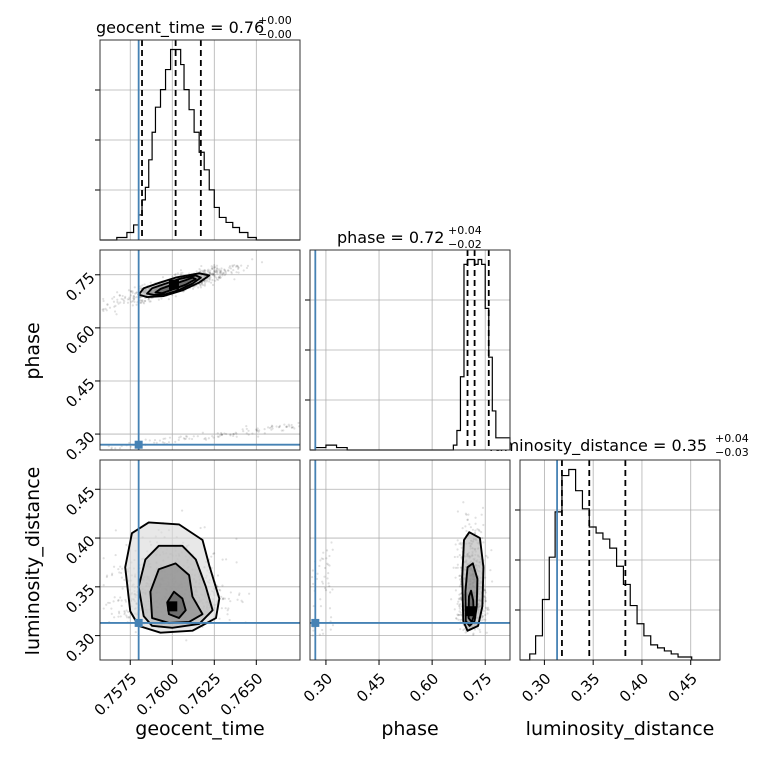  Describe the element at coordinates (410, 560) in the screenshot. I see `panel-frame` at that location.